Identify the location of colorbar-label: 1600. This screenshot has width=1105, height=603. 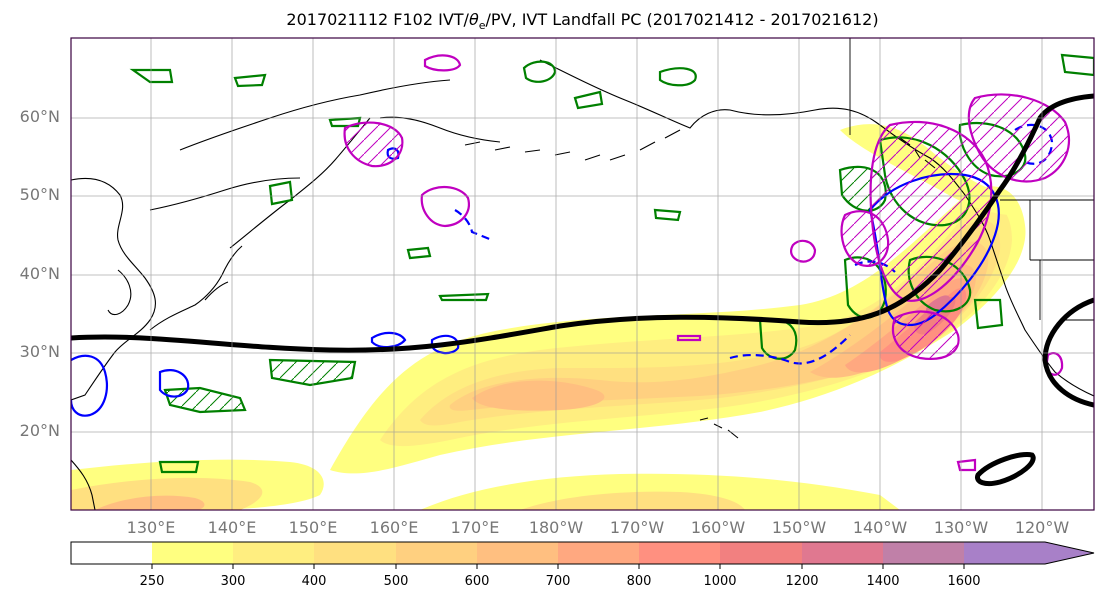
(964, 581).